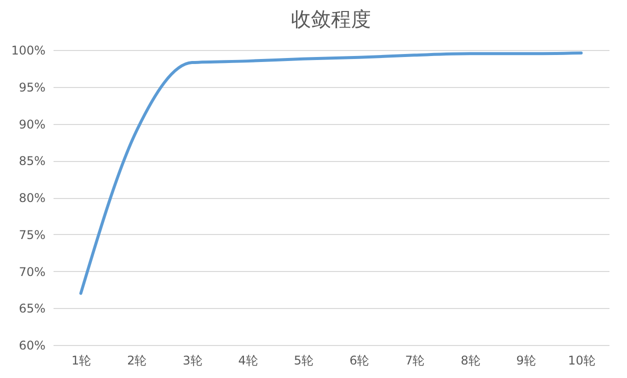  Describe the element at coordinates (81, 361) in the screenshot. I see `x-tick-label: 1轮` at that location.